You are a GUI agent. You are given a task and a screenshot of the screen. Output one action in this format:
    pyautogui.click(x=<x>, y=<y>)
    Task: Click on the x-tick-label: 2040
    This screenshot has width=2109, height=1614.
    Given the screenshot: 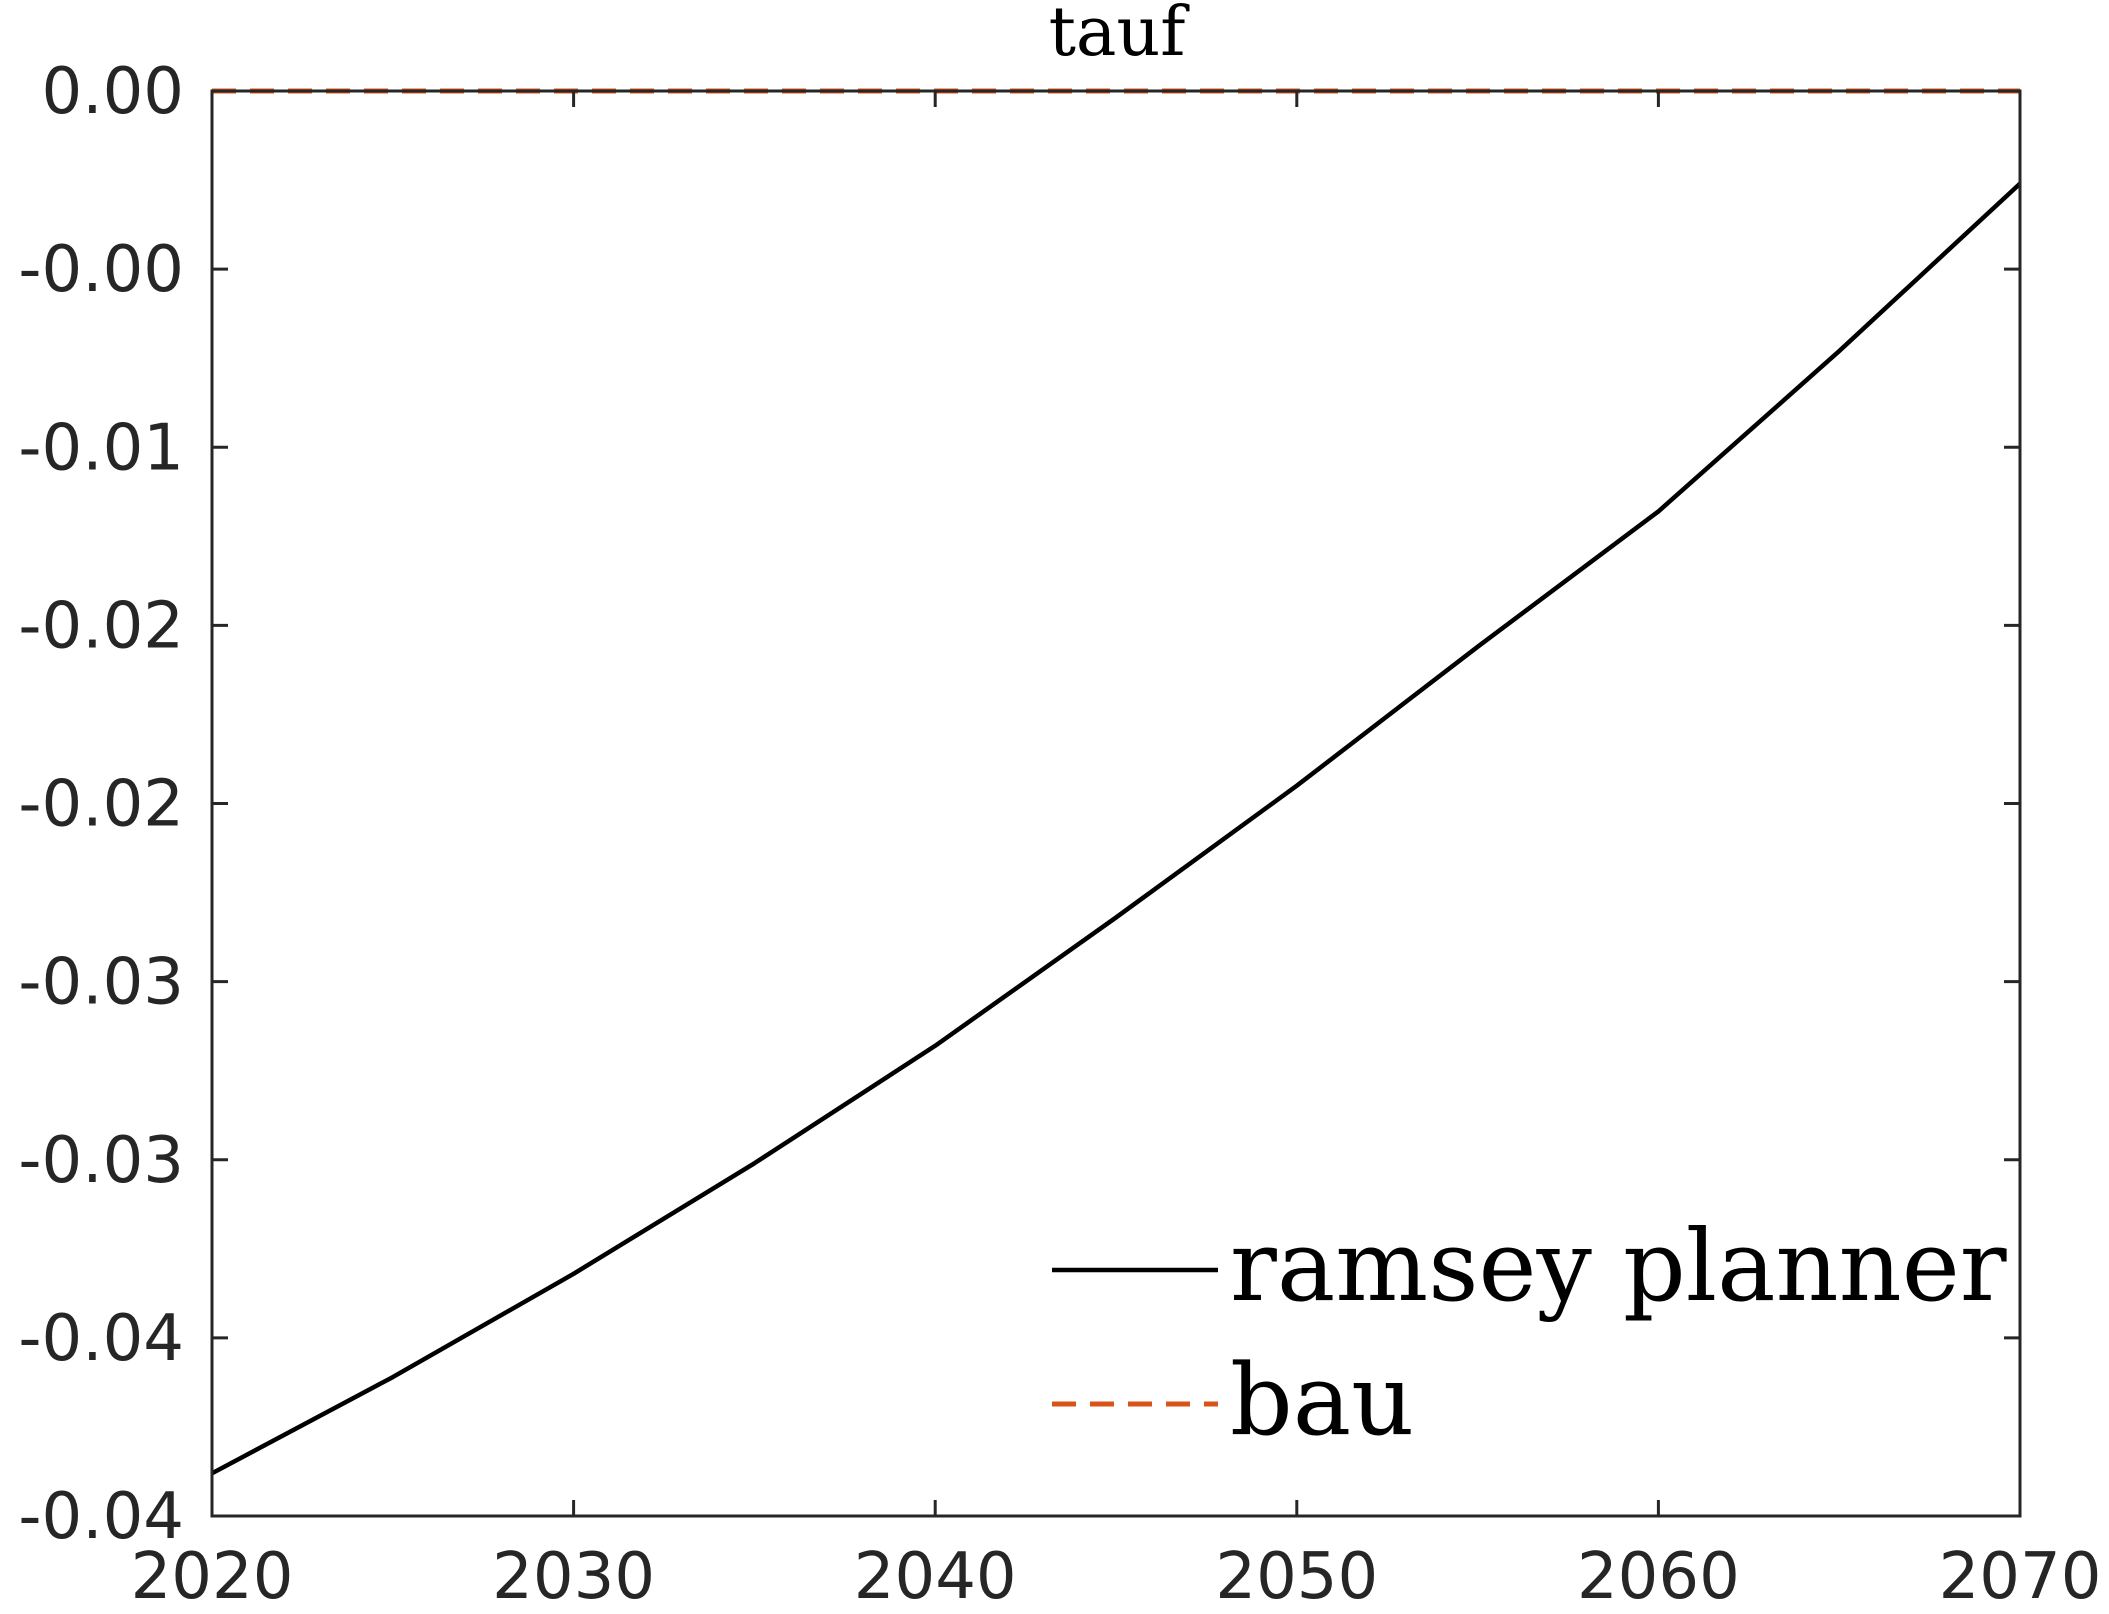 What is the action you would take?
    pyautogui.click(x=935, y=1577)
    